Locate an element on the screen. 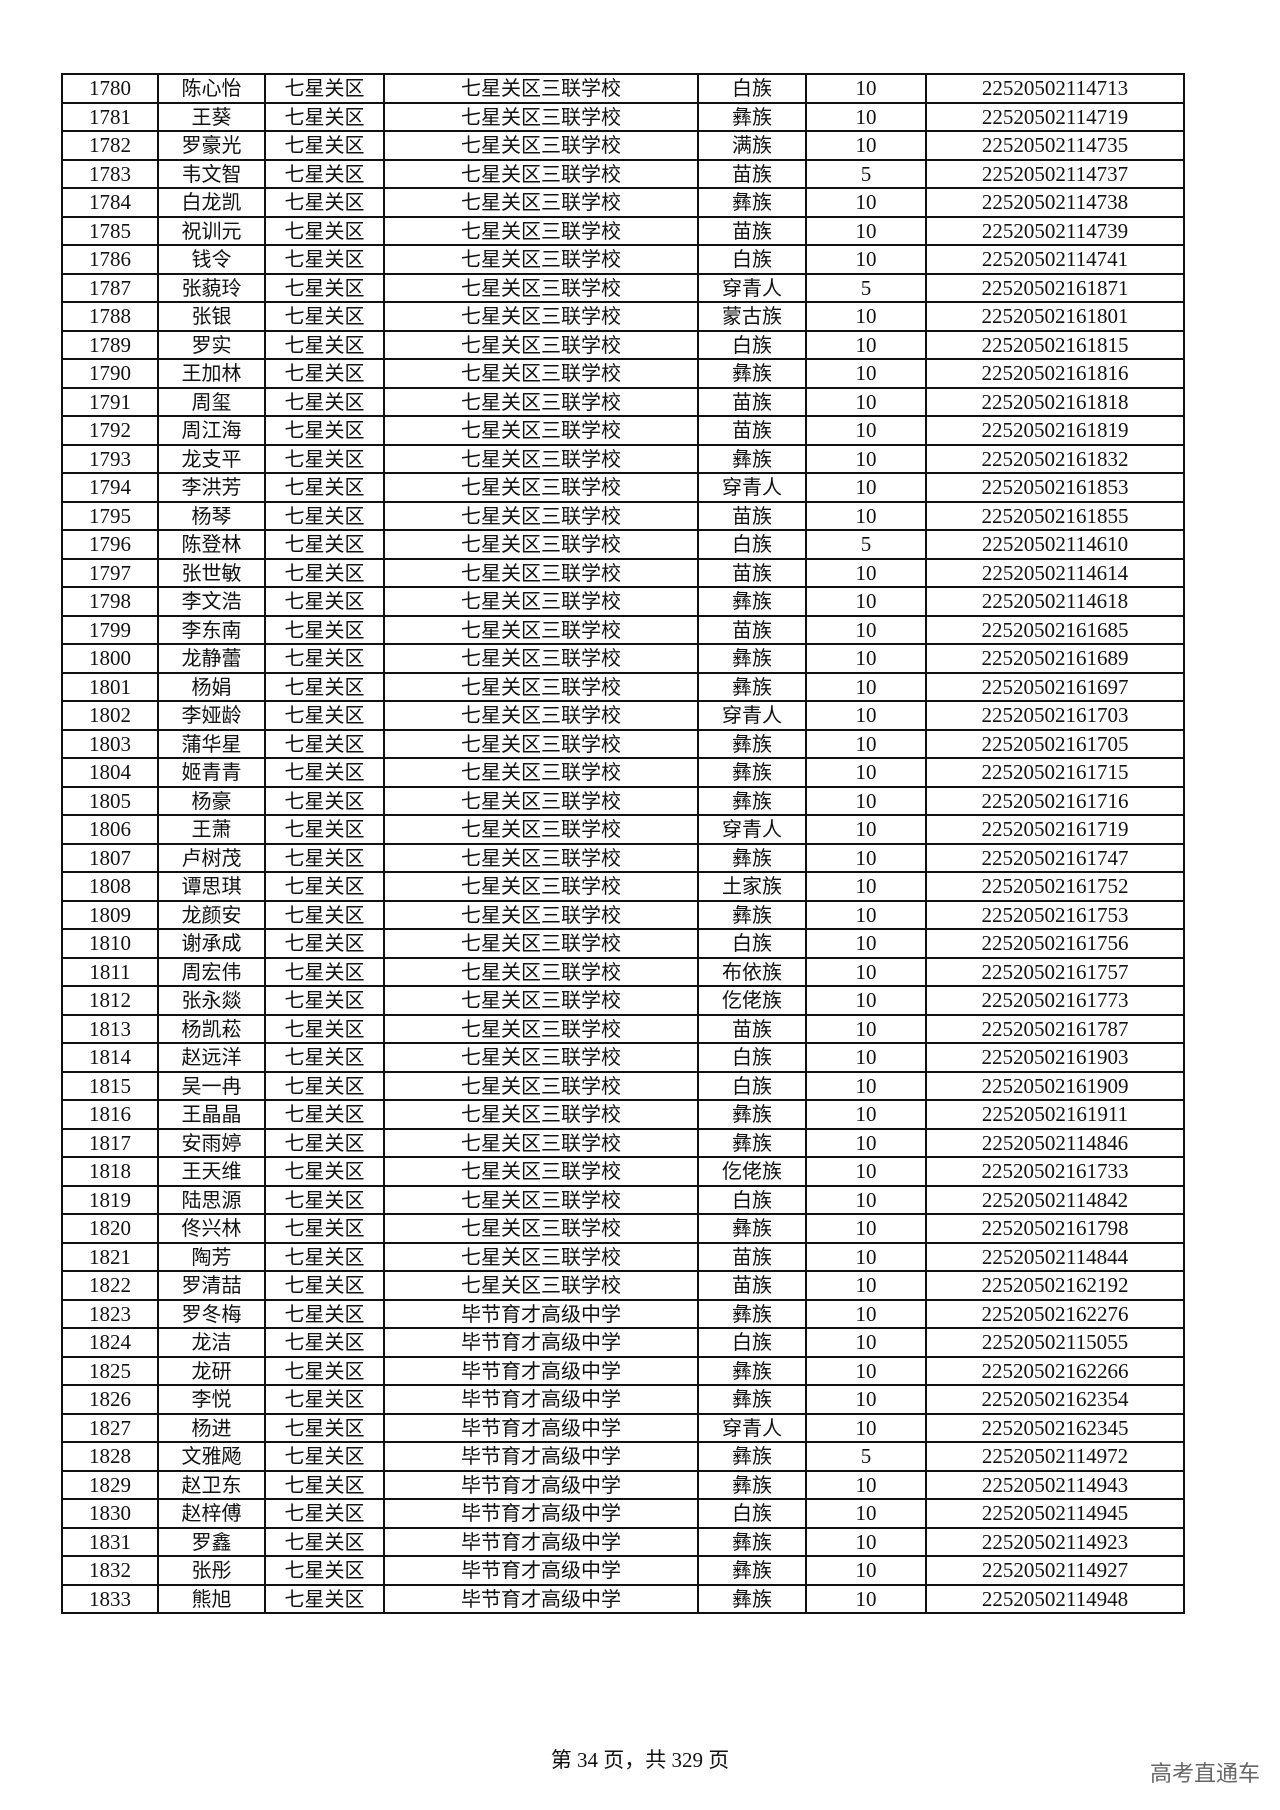 The width and height of the screenshot is (1280, 1810). student-name: 周玺 is located at coordinates (211, 401).